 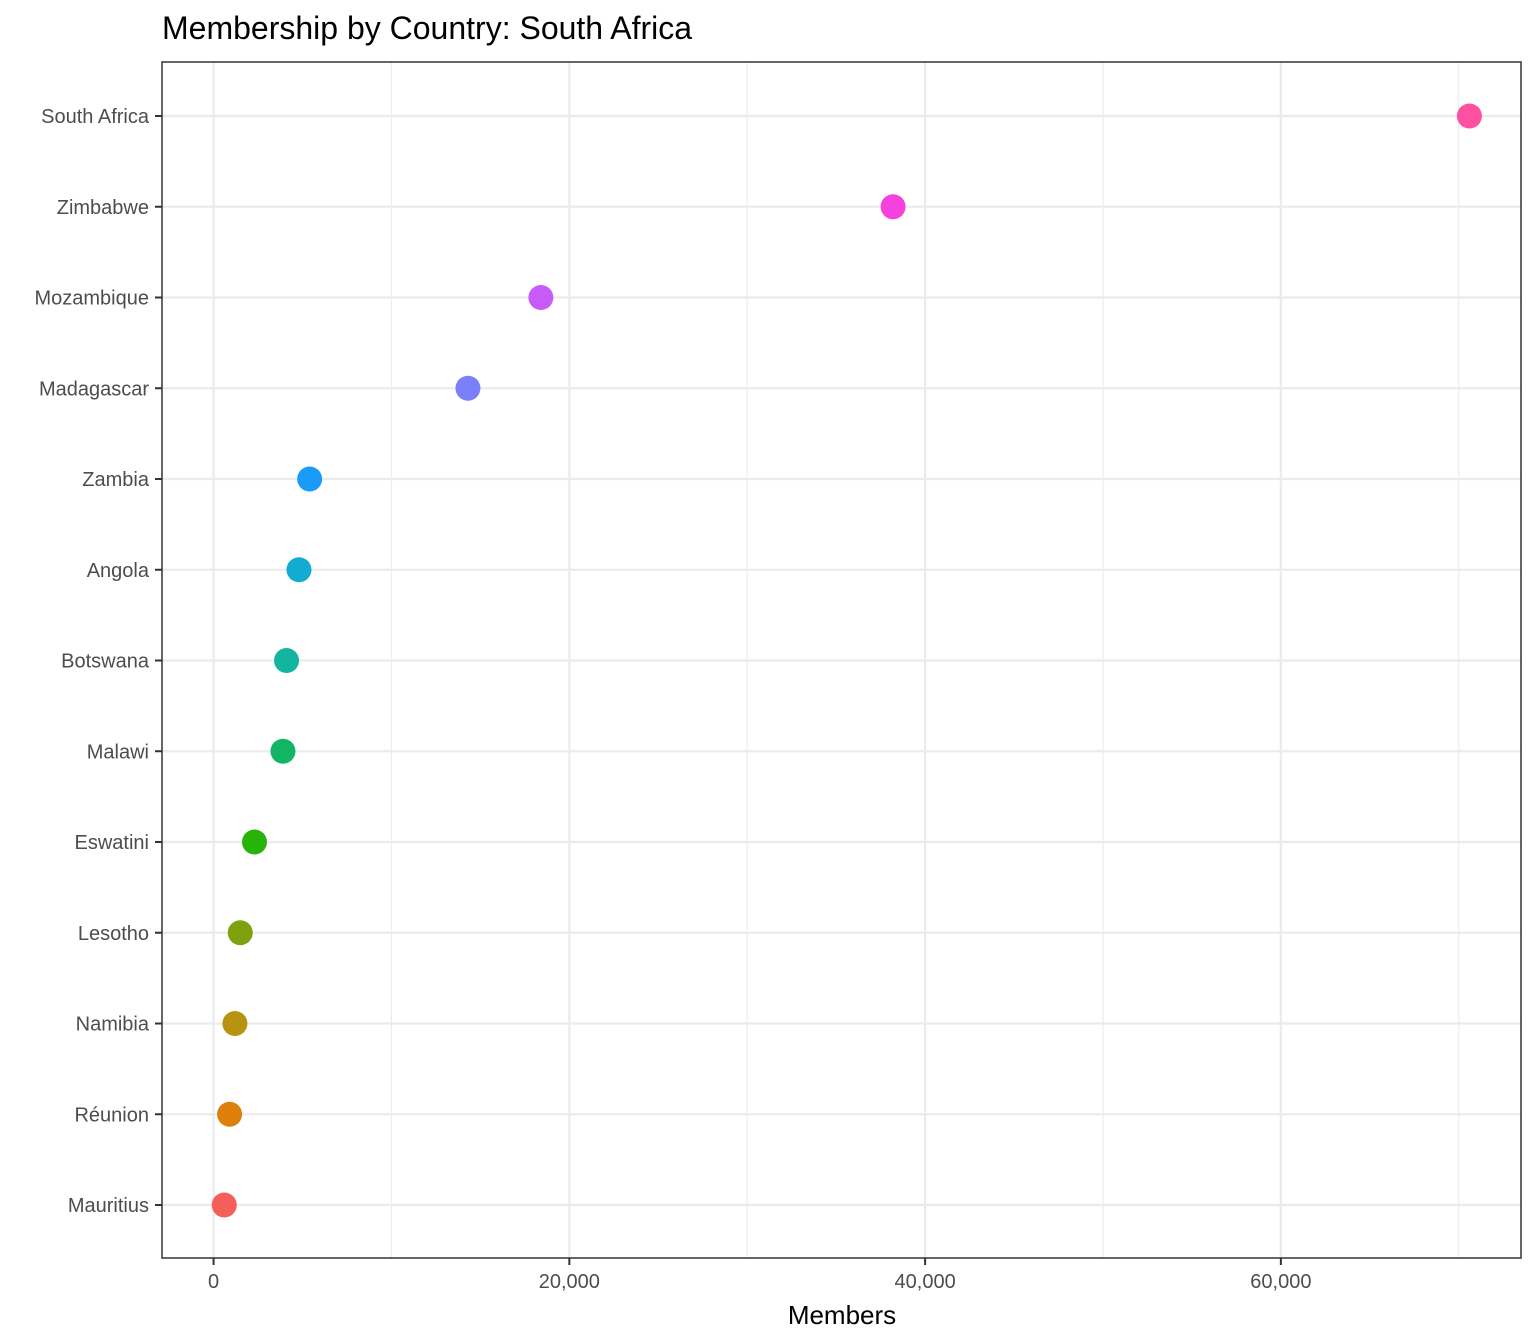 What do you see at coordinates (118, 752) in the screenshot?
I see `y-tick-label: Malawi` at bounding box center [118, 752].